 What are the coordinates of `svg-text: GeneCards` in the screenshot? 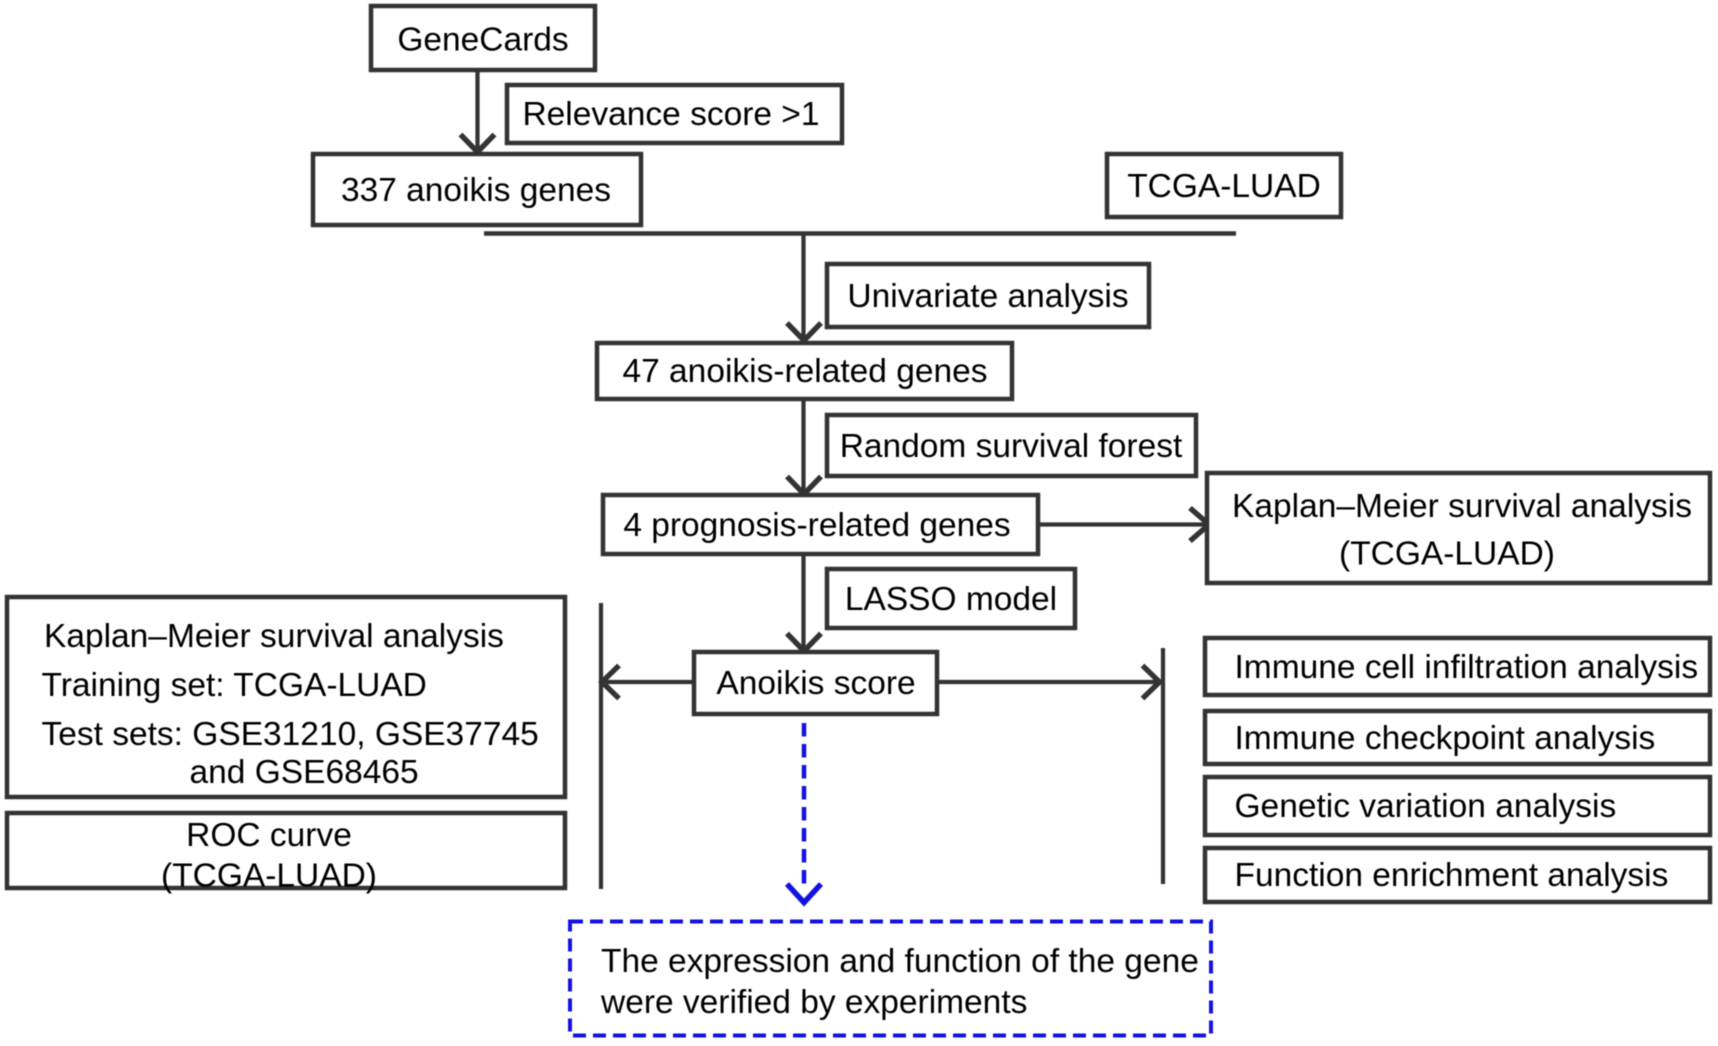 It's located at (482, 40).